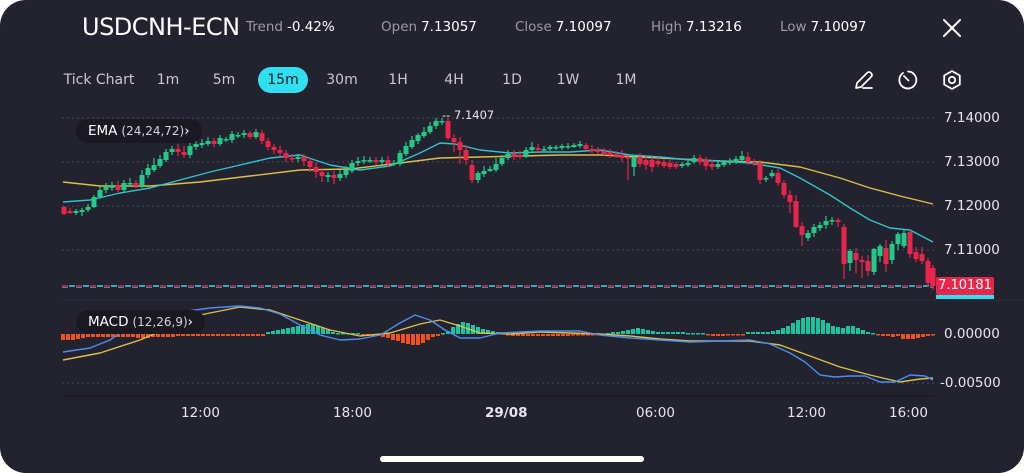 The height and width of the screenshot is (473, 1024). I want to click on high-label: High, so click(667, 27).